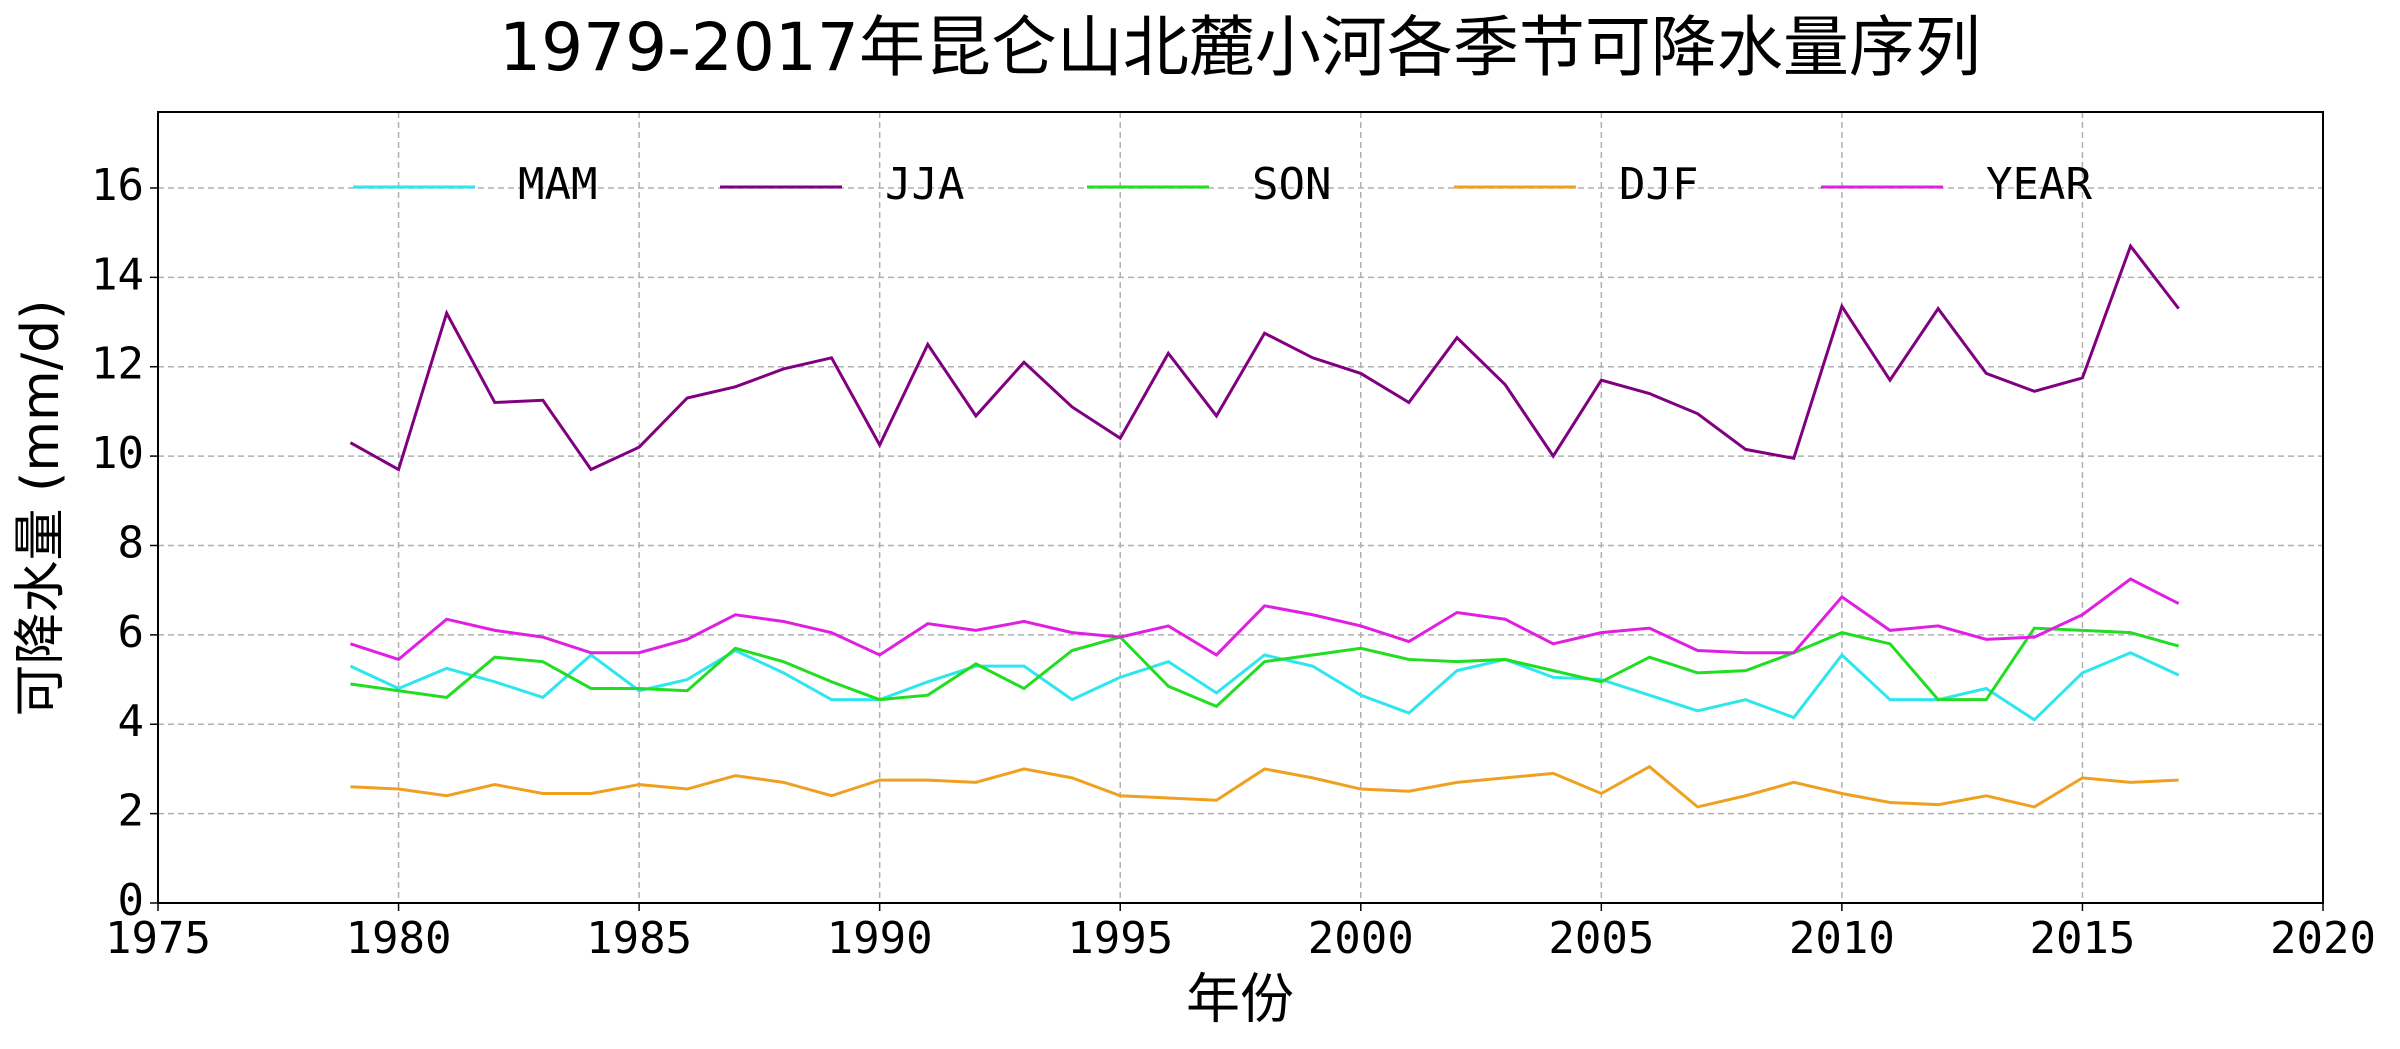  Describe the element at coordinates (158, 938) in the screenshot. I see `x-tick-label: 1975` at that location.